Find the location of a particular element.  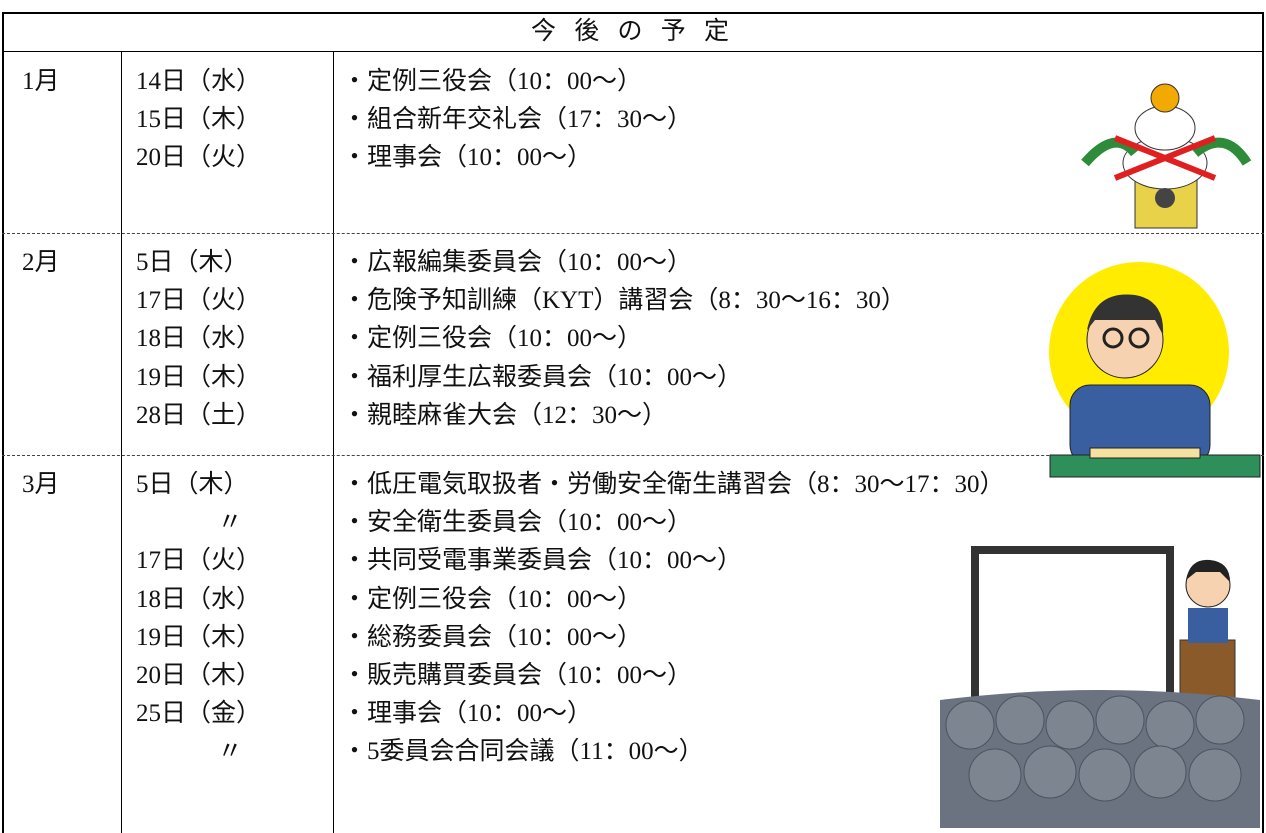

date: 28日（土） is located at coordinates (199, 415).